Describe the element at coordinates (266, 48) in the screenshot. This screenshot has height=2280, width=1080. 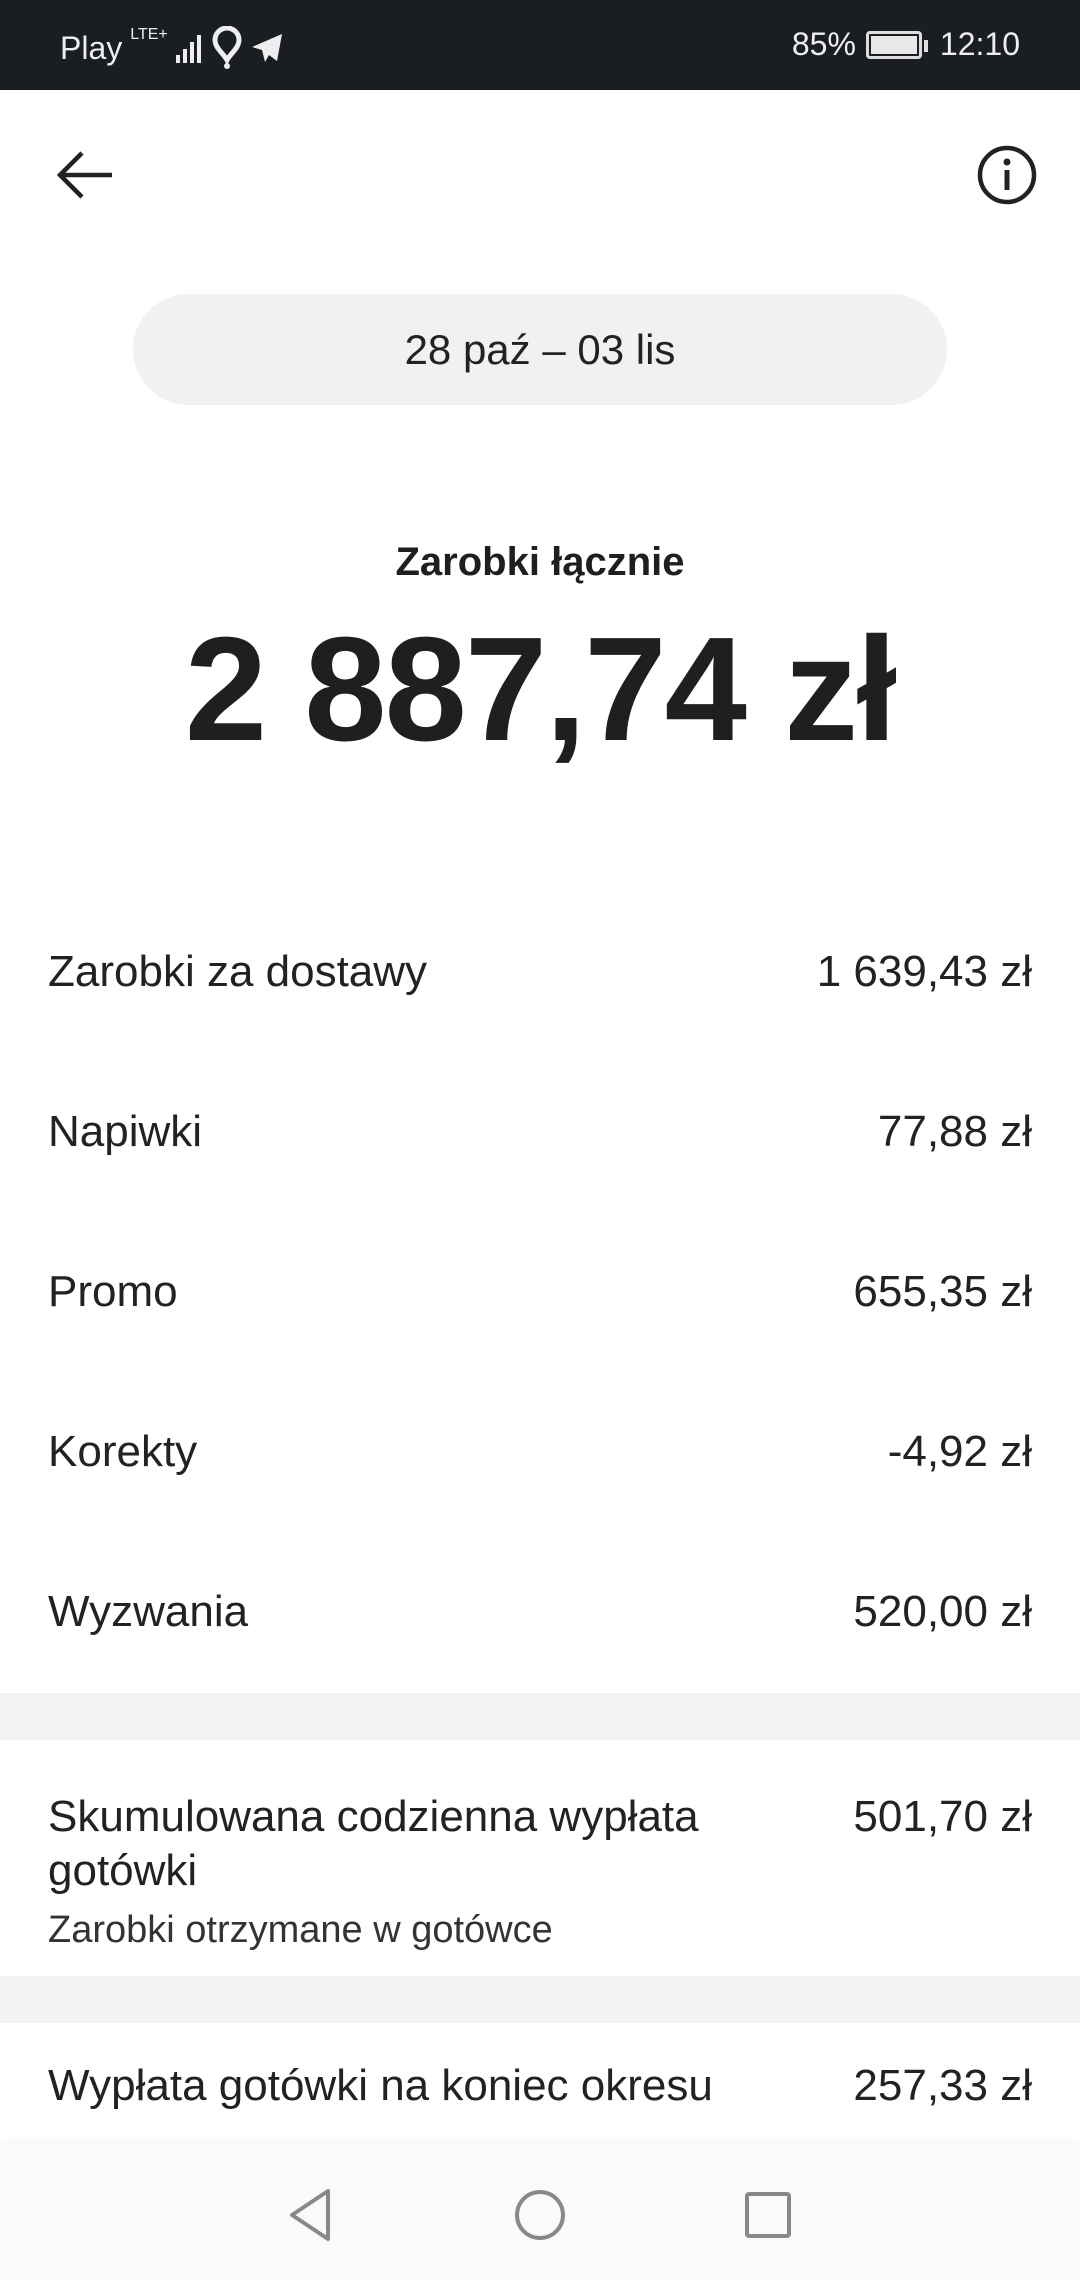
I see `telegram-icon` at that location.